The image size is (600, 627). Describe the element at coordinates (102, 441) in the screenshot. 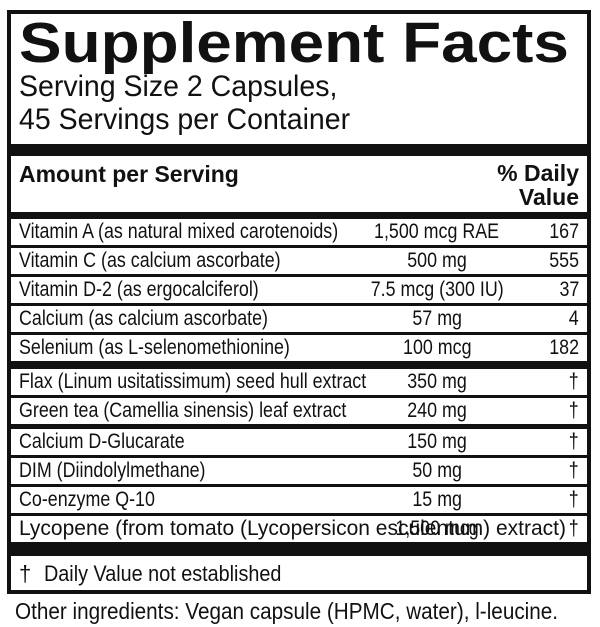

I see `nutrient-name: Calcium D-Glucarate` at that location.